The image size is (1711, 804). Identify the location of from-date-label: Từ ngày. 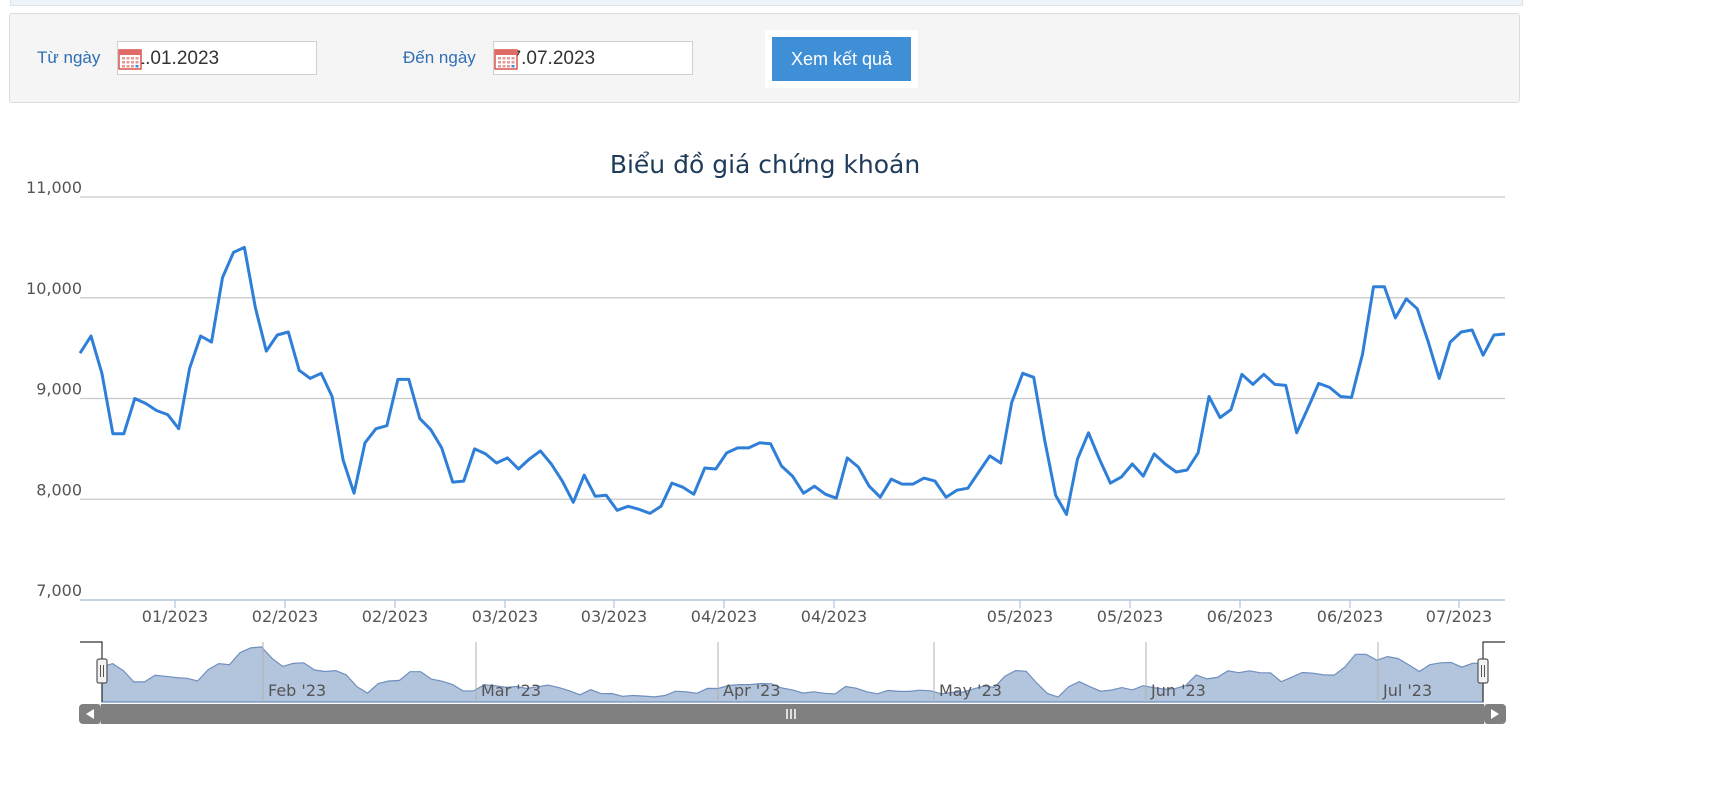
(69, 57).